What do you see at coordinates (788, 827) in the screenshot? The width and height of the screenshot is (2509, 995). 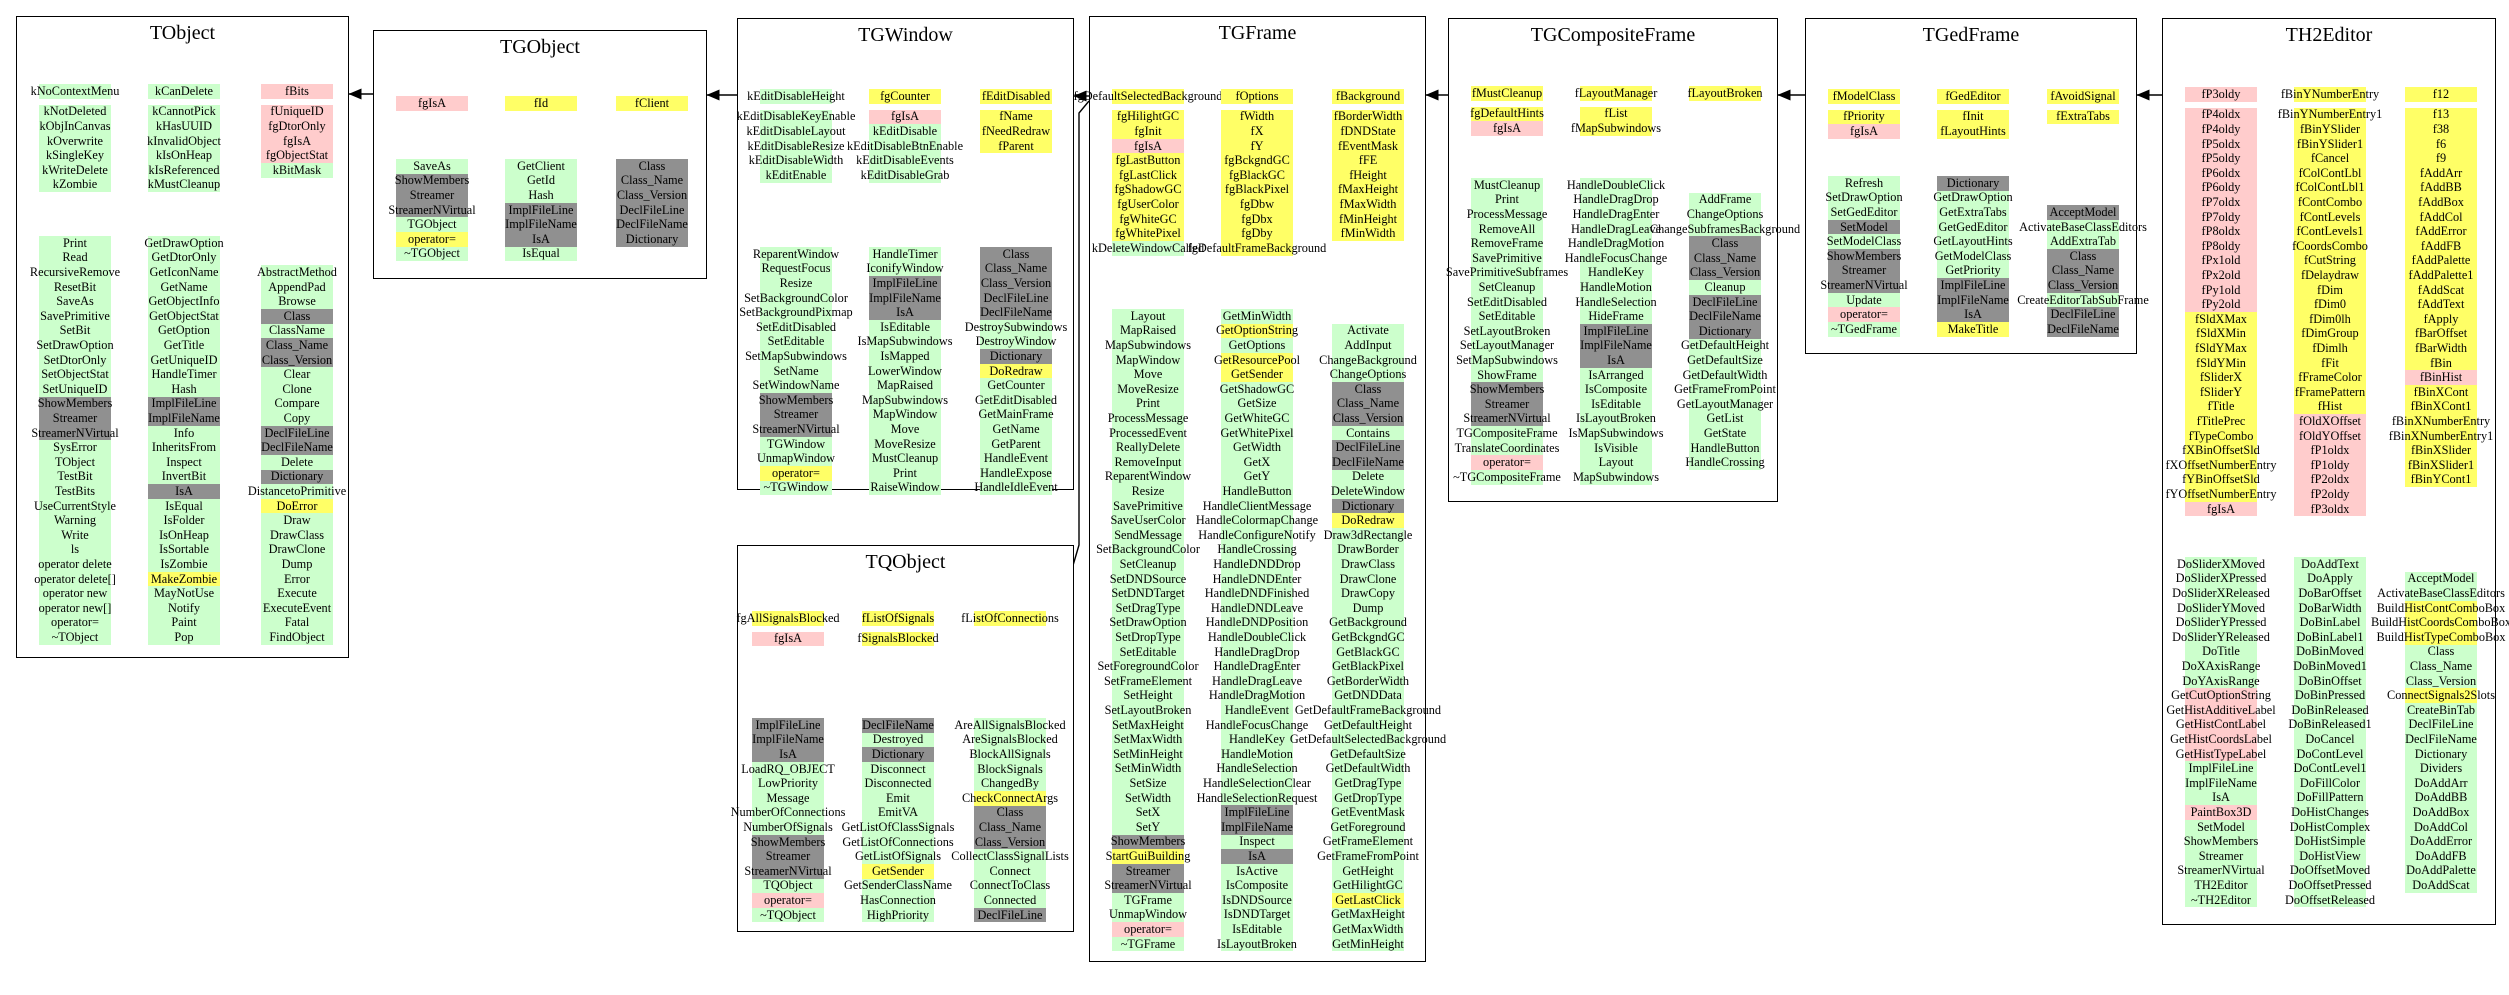 I see `method-label: NumberOfSignals` at bounding box center [788, 827].